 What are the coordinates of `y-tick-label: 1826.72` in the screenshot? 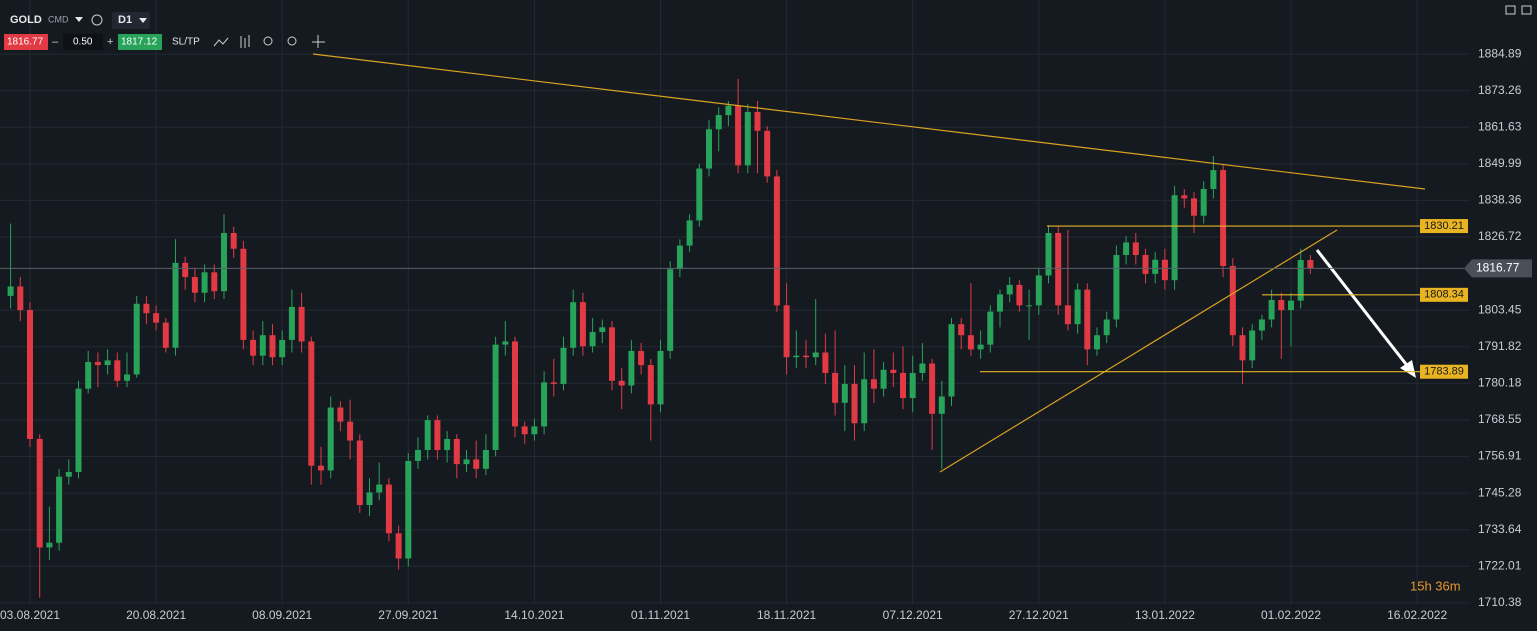 It's located at (1500, 236).